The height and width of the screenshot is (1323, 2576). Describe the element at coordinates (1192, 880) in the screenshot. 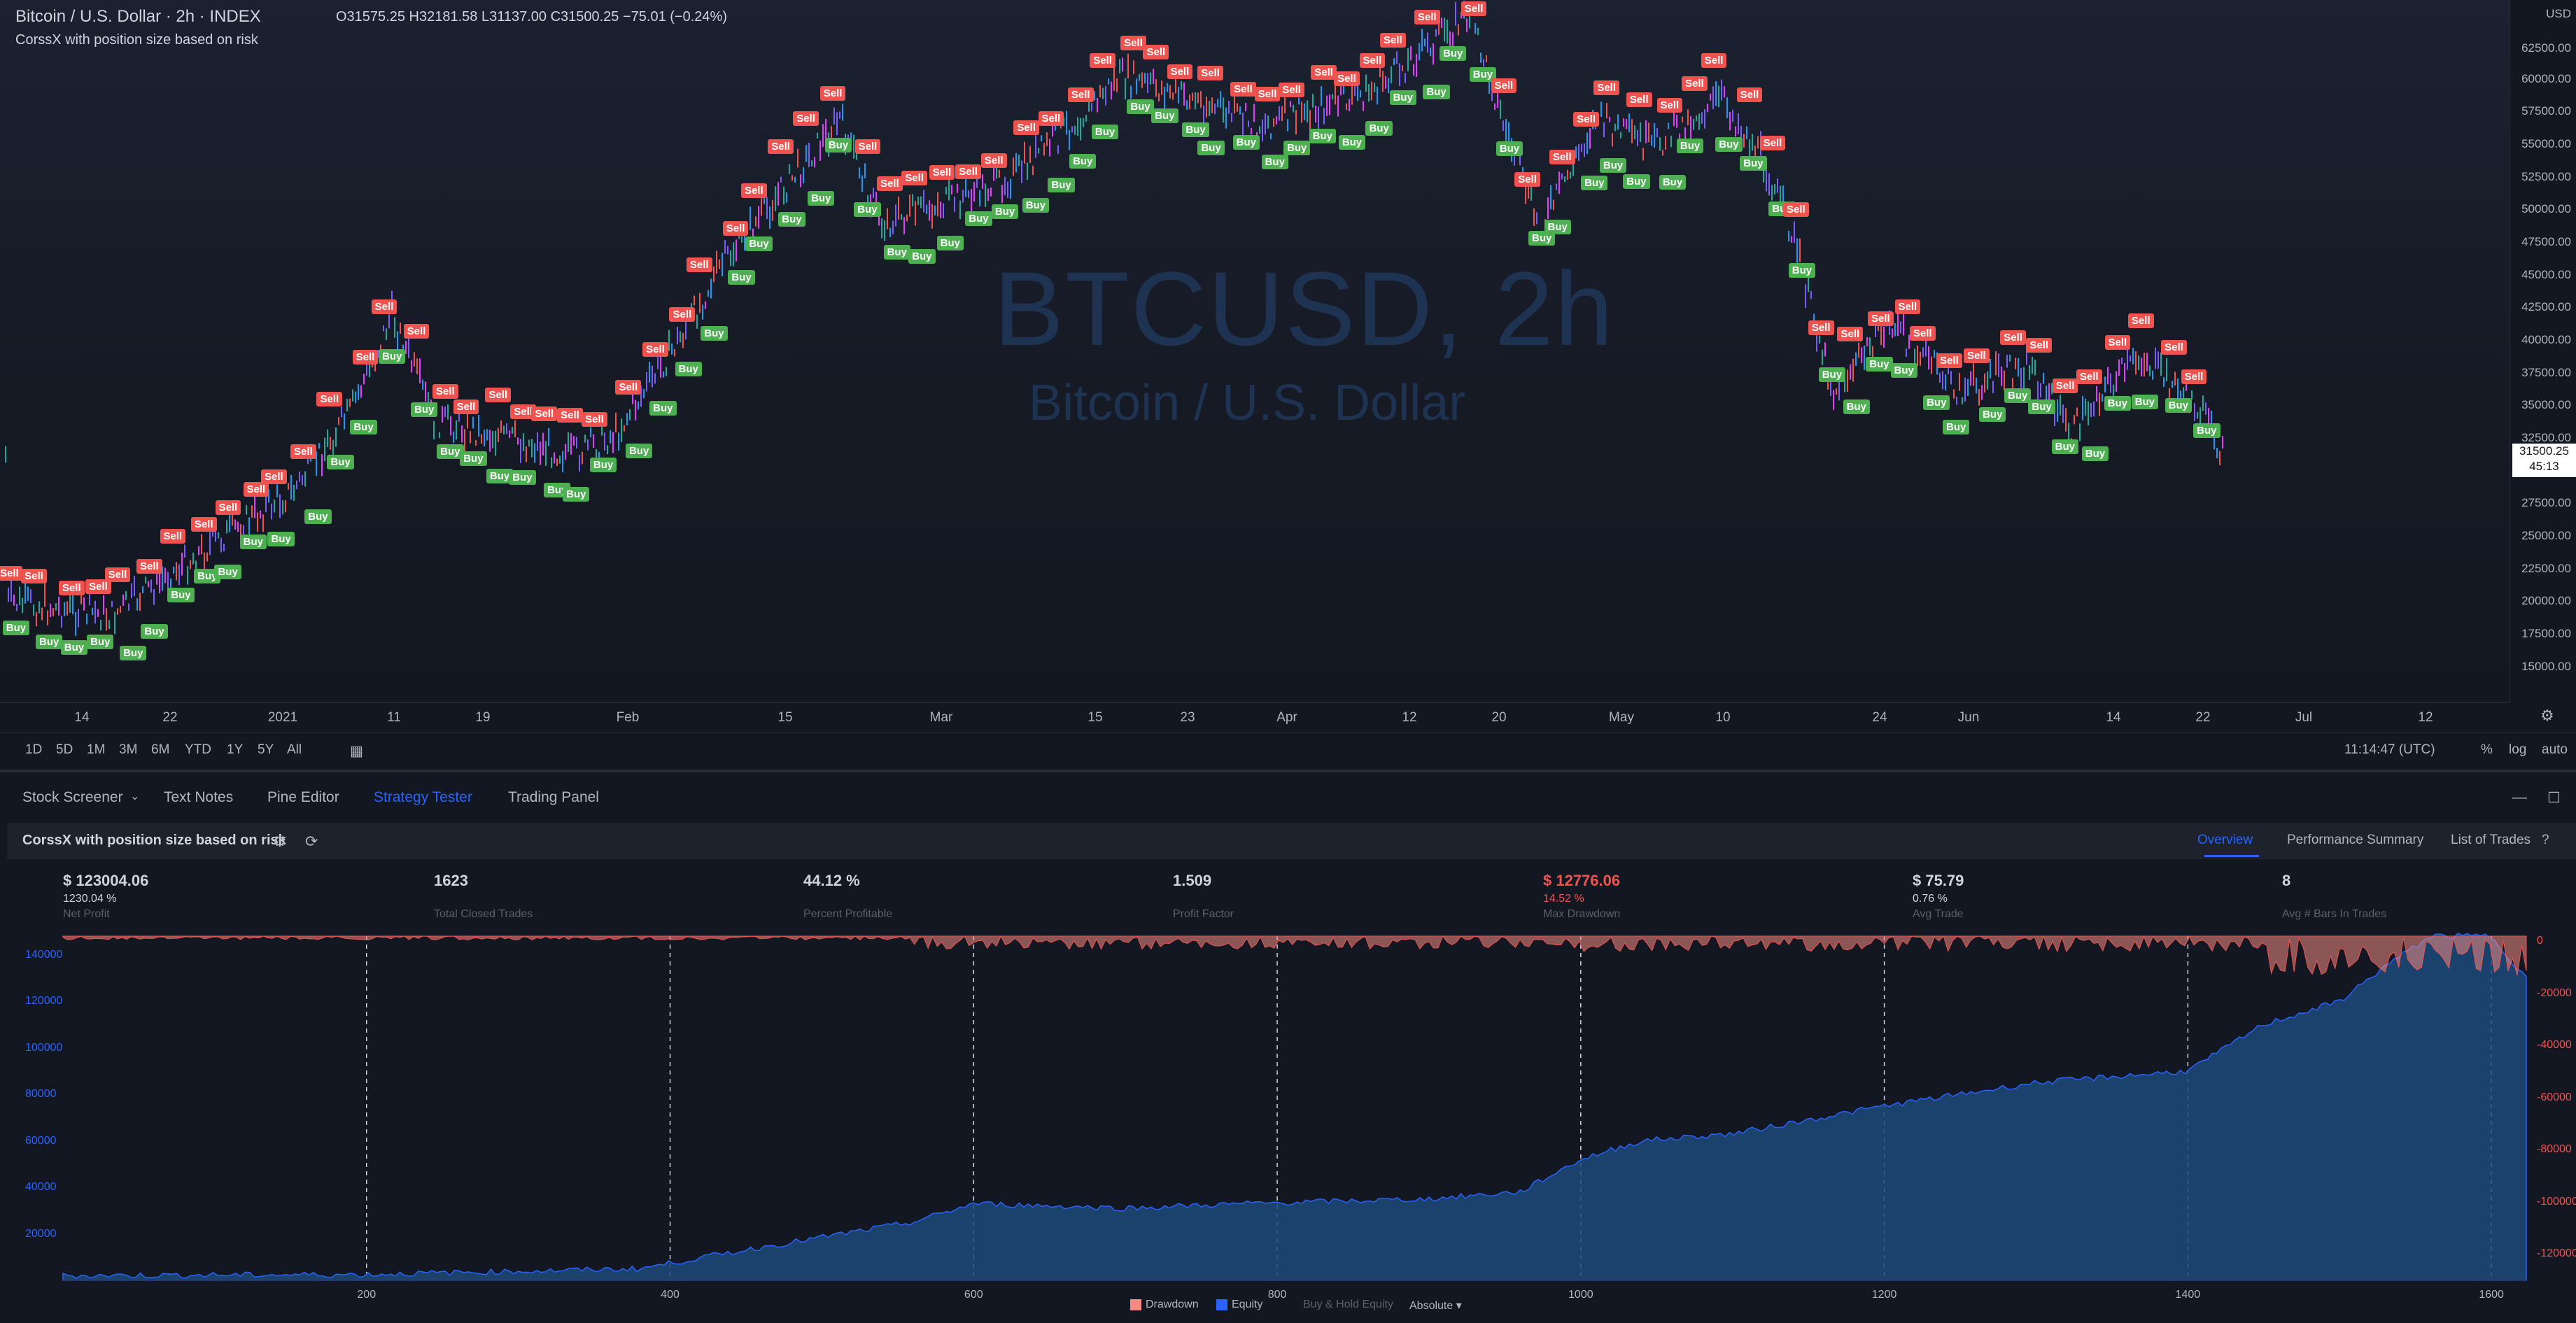

I see `metric-value: 1.509` at that location.